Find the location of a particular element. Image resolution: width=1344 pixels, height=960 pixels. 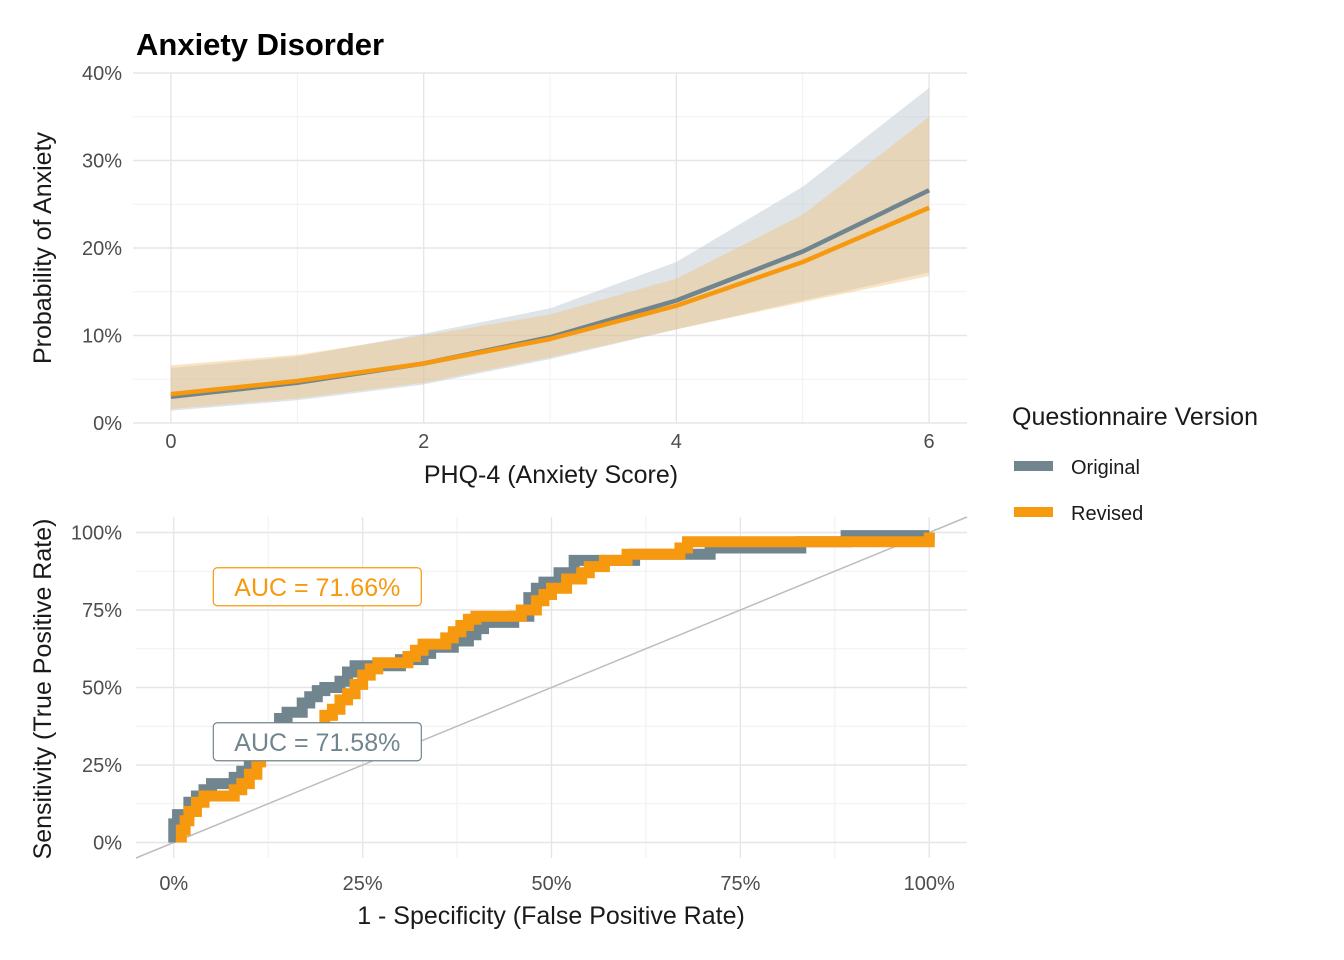

x-tick-label: 0% is located at coordinates (173, 884).